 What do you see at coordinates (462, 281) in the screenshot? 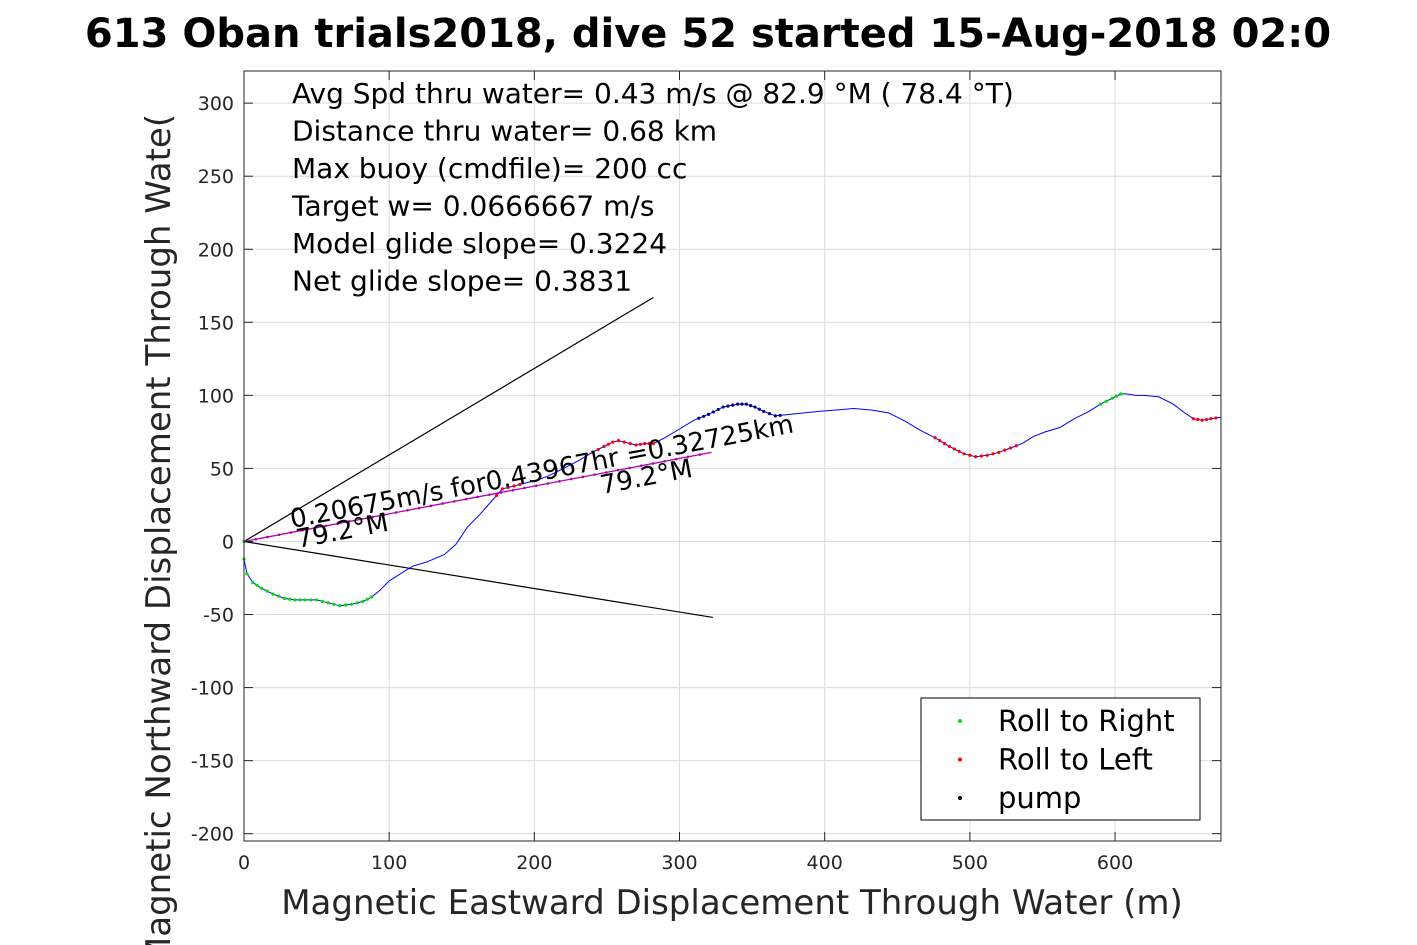
I see `annotation-line: Net glide slope= 0.3831` at bounding box center [462, 281].